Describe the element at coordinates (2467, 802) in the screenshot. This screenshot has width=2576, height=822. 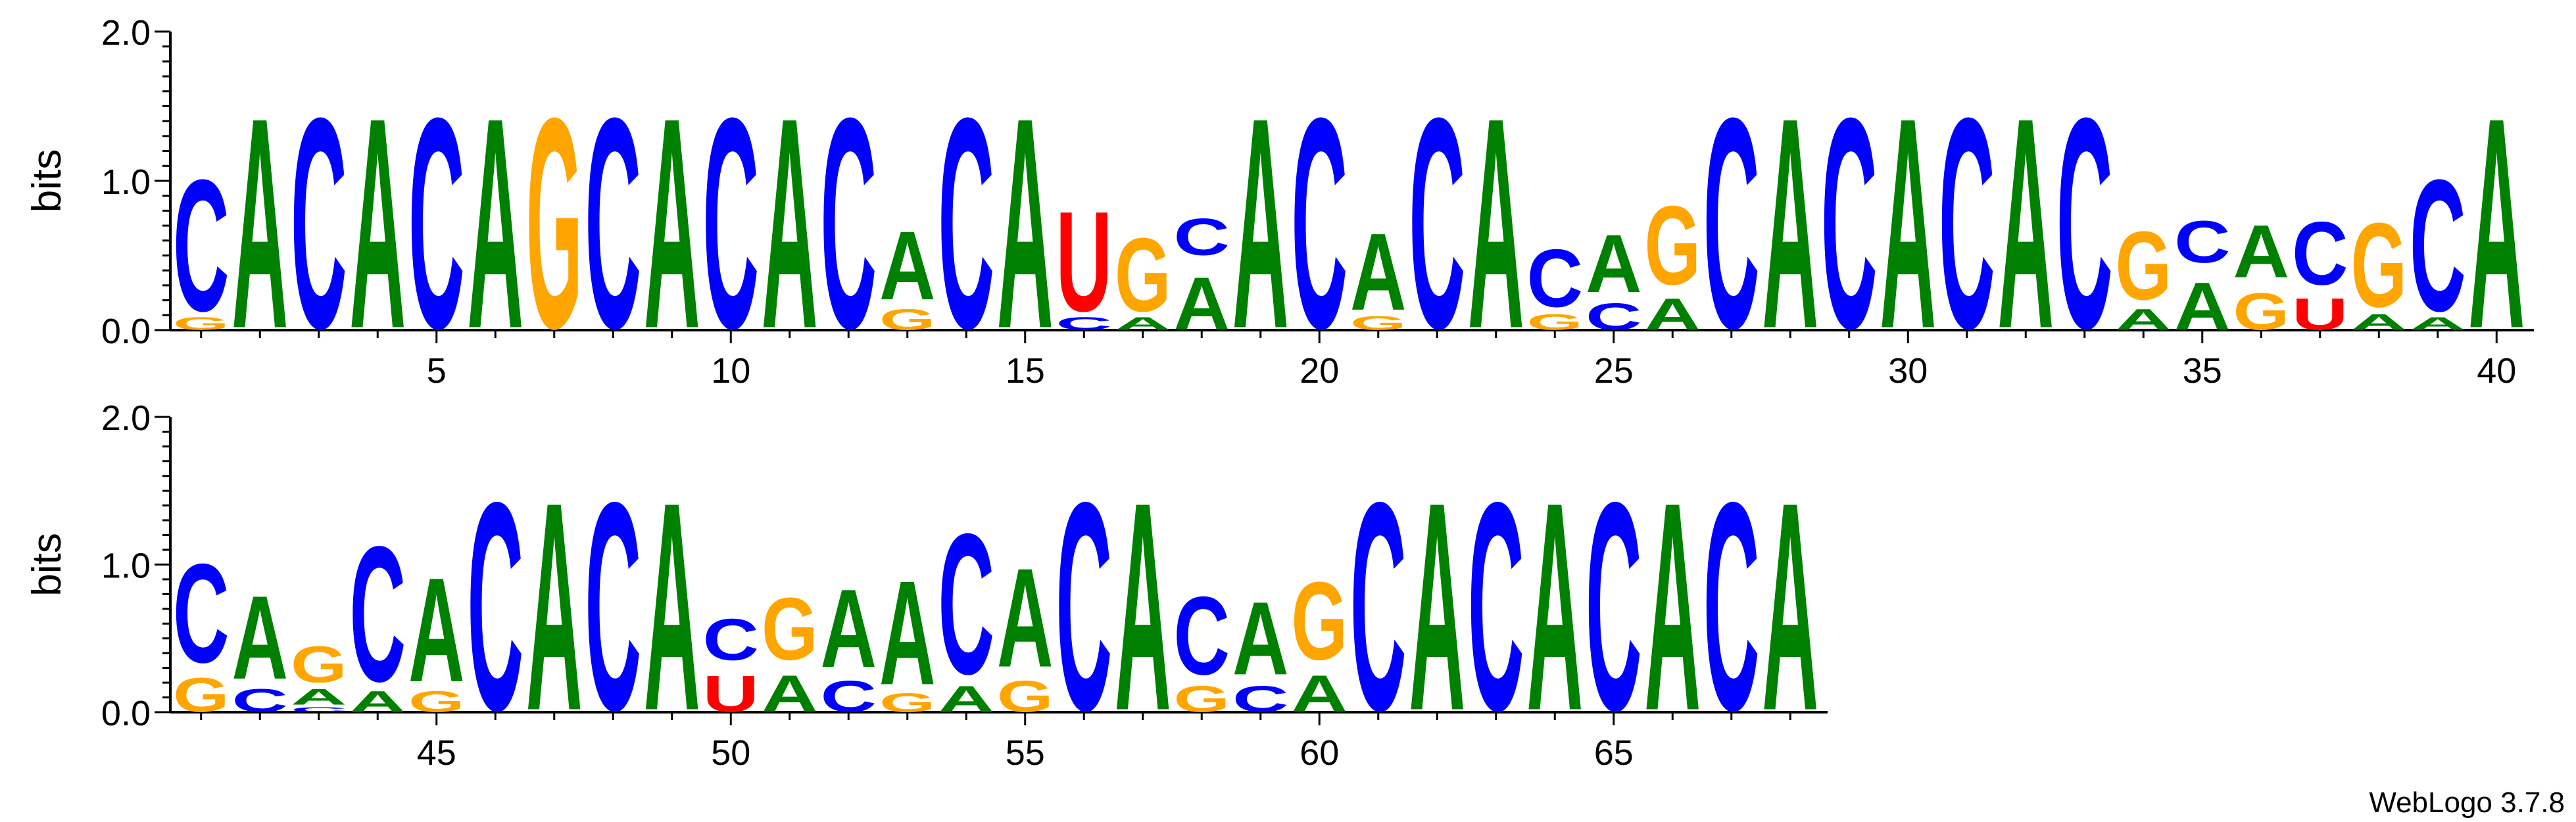
I see `weblogo-credit: WebLogo 3.7.8` at that location.